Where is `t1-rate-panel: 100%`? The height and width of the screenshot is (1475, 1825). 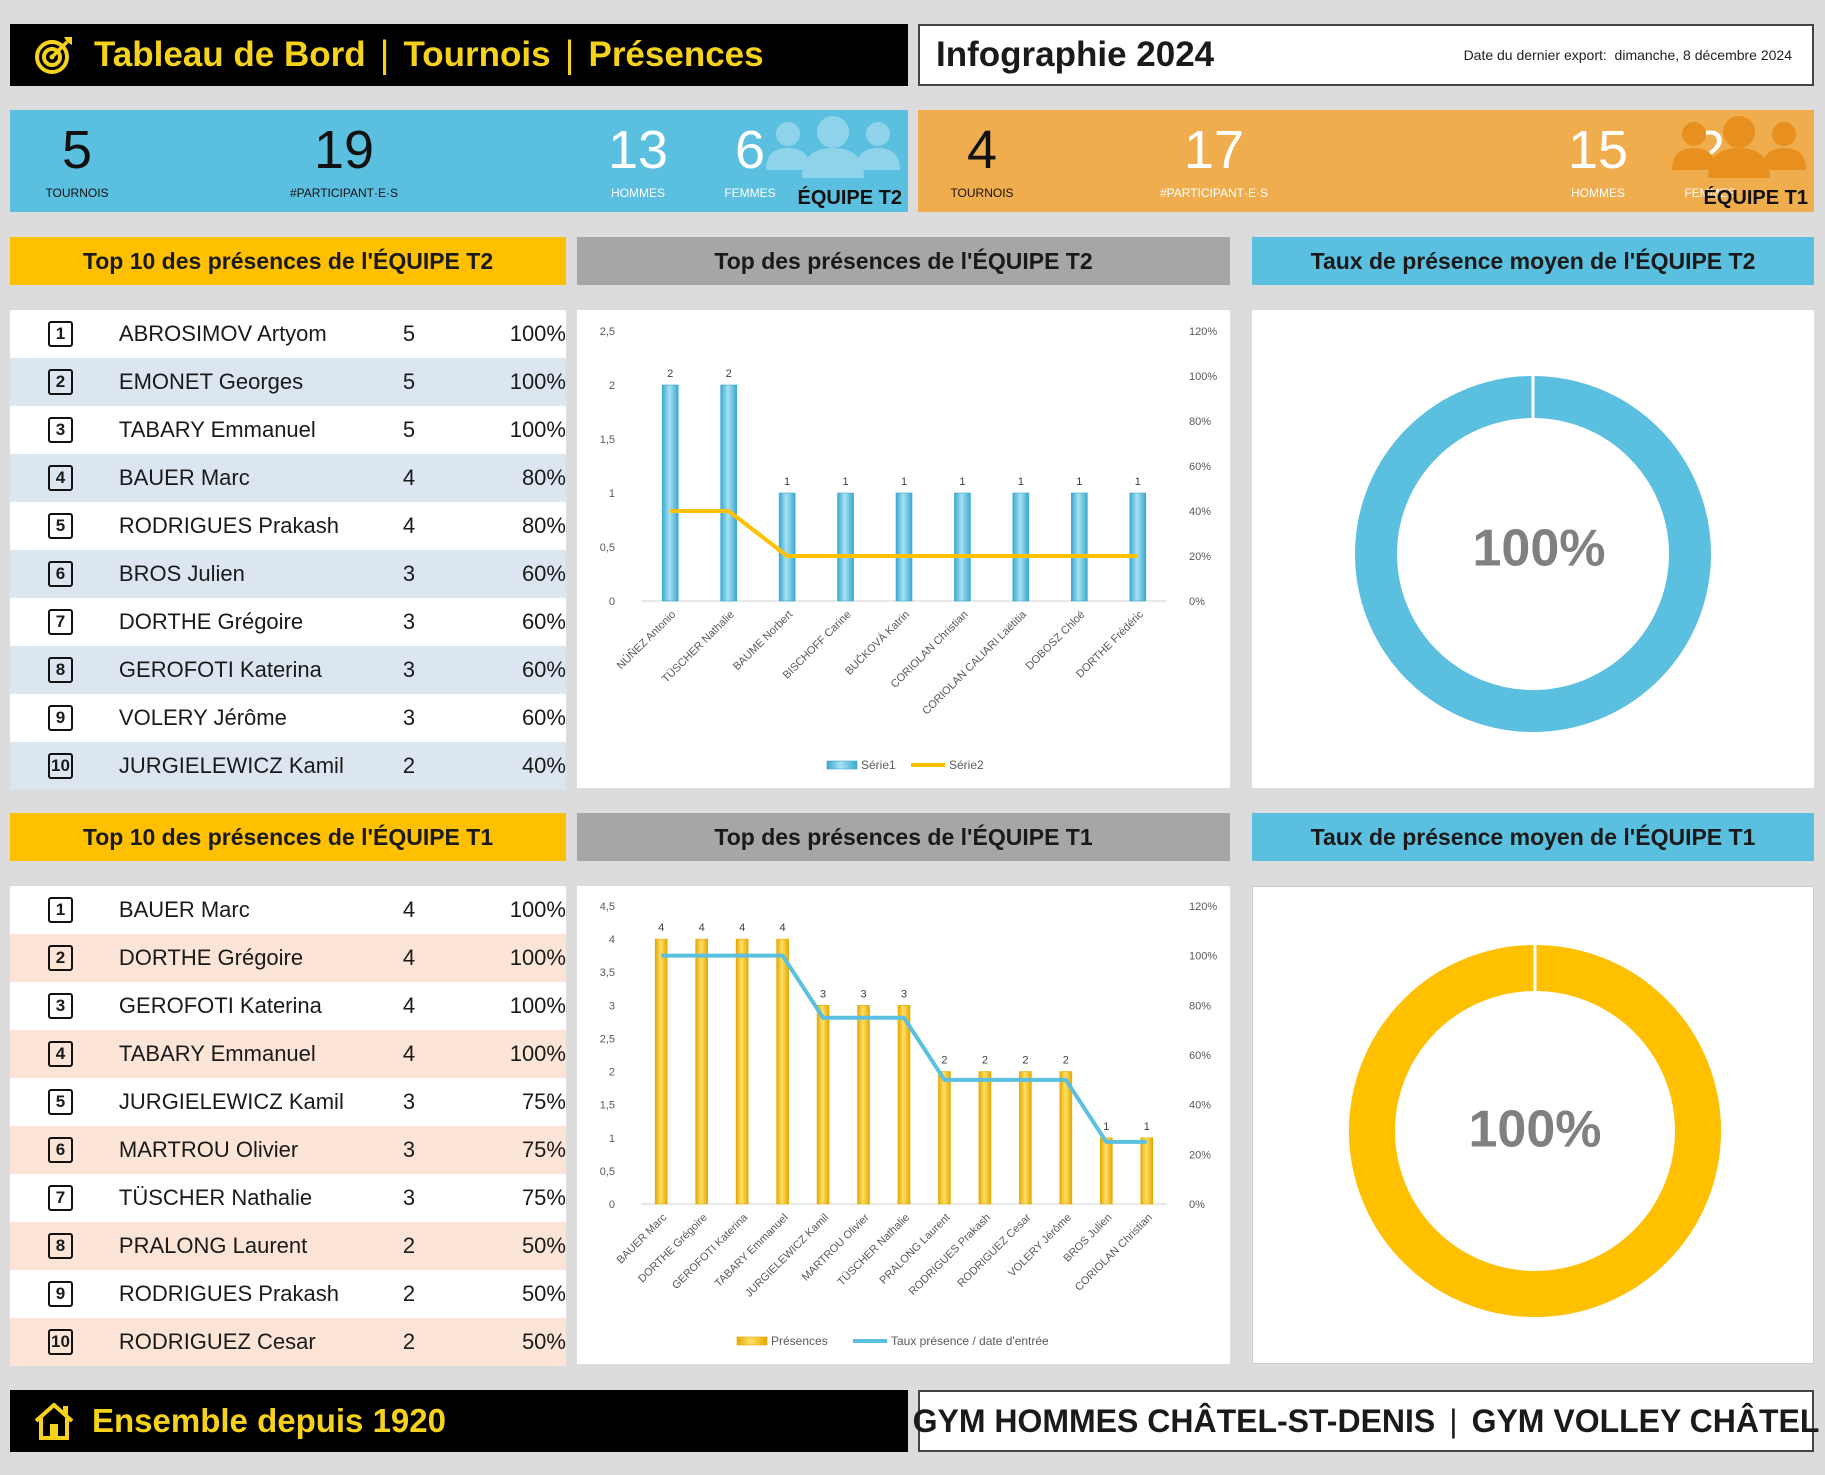
t1-rate-panel: 100% is located at coordinates (1533, 1125).